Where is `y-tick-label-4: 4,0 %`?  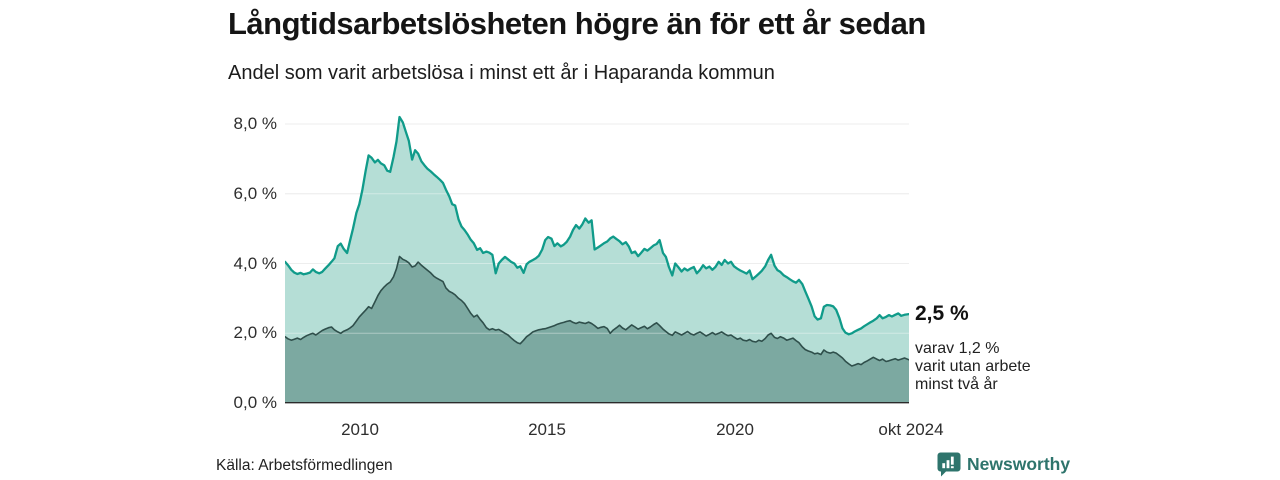 y-tick-label-4: 4,0 % is located at coordinates (255, 263).